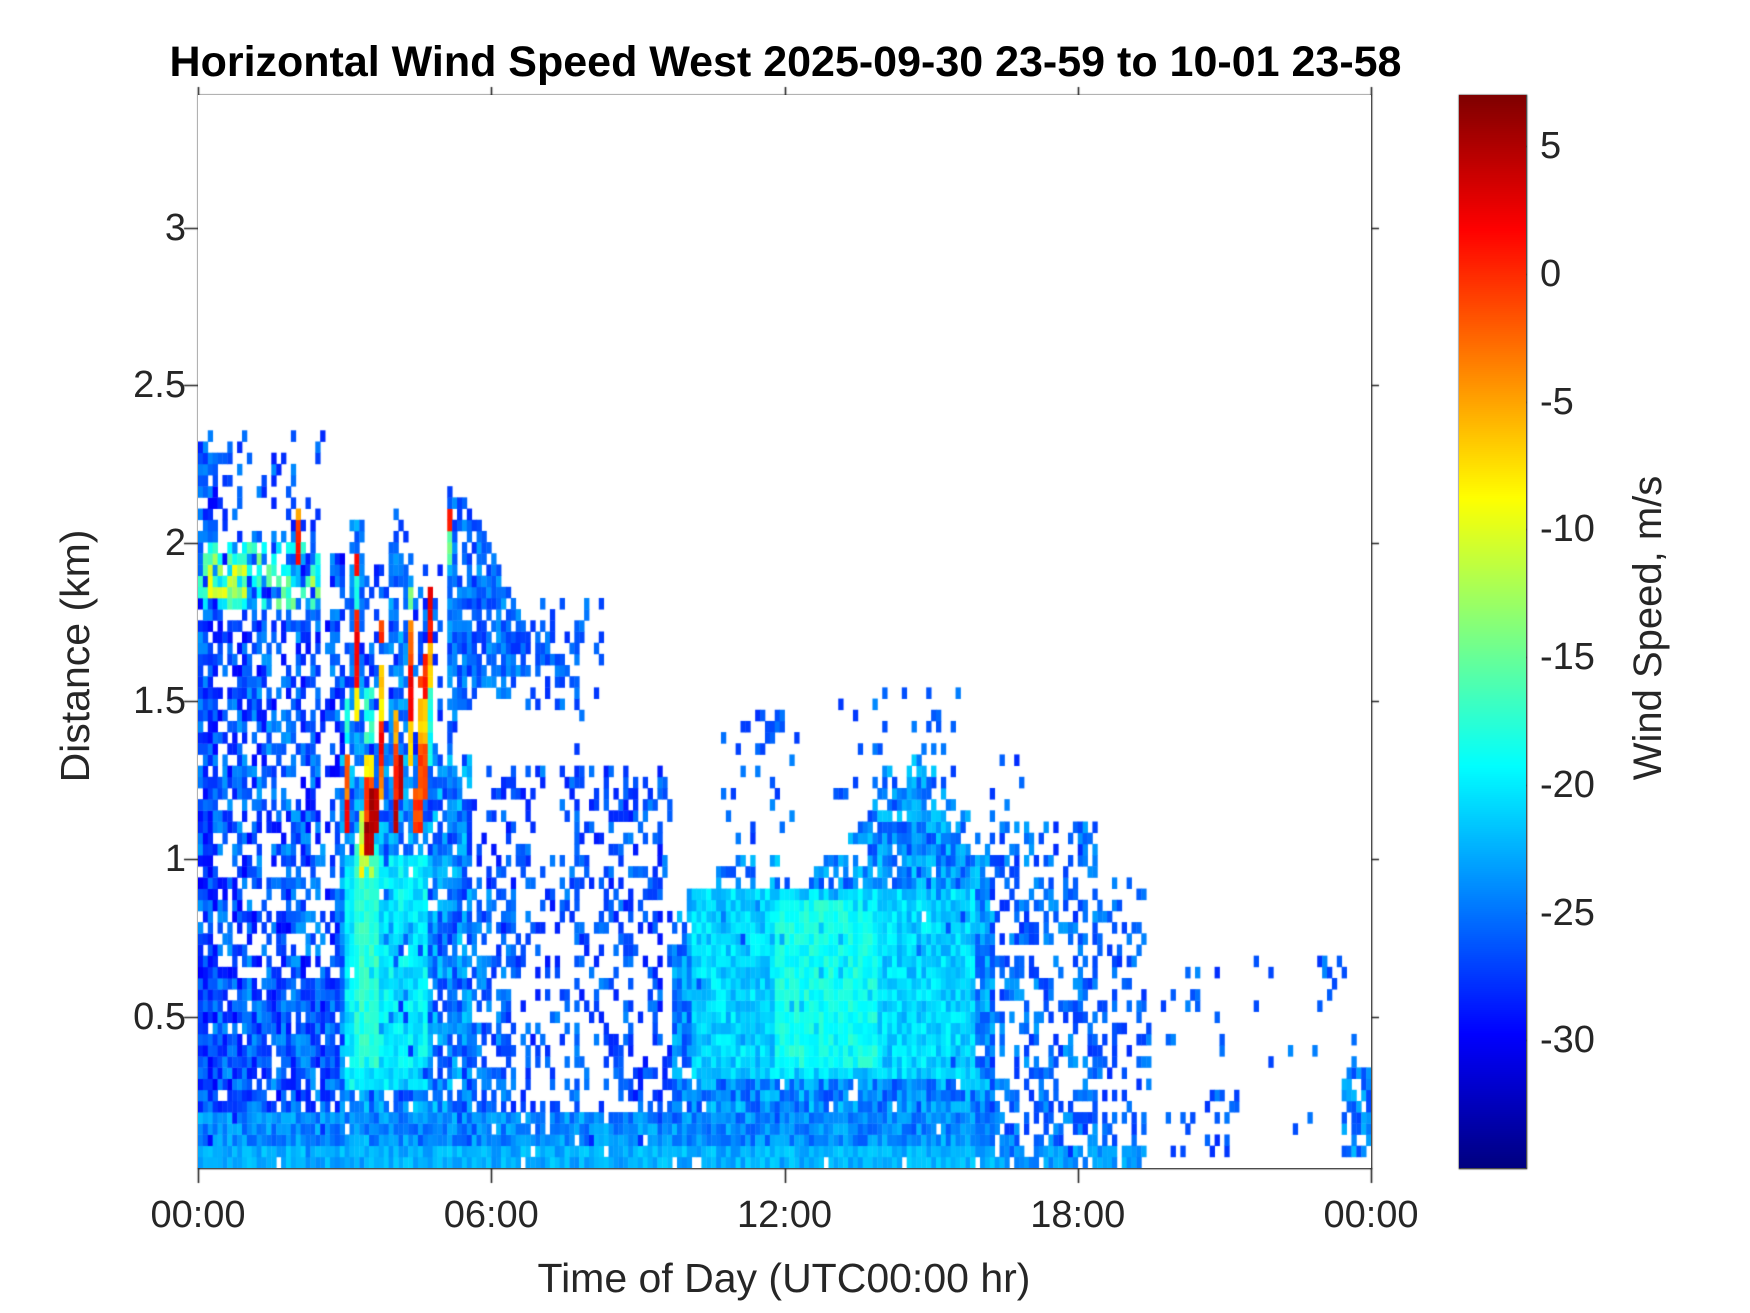 This screenshot has height=1313, width=1750. What do you see at coordinates (1567, 1040) in the screenshot?
I see `colorbar-tick-label: -30` at bounding box center [1567, 1040].